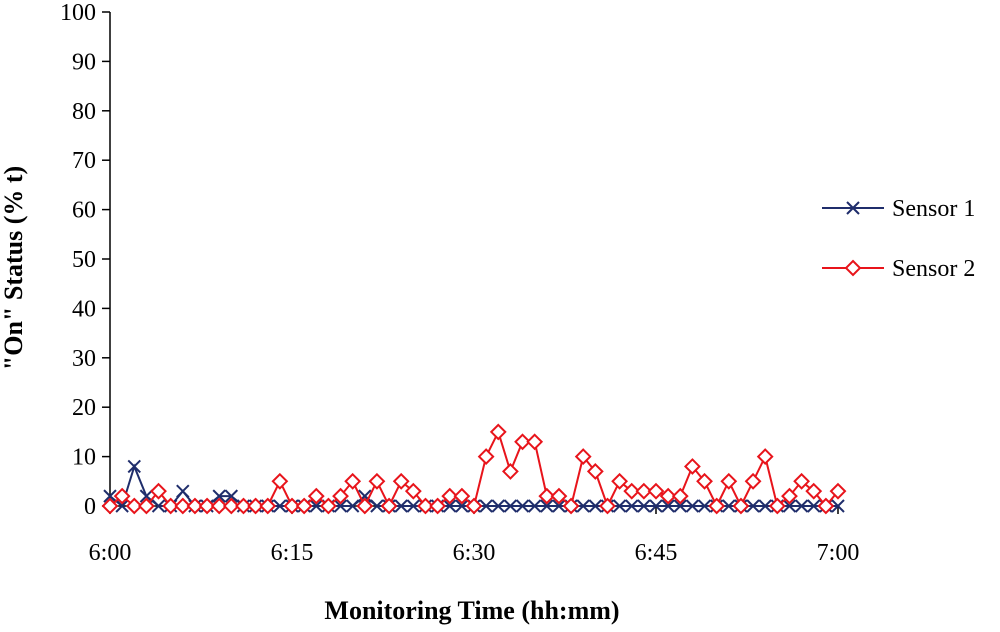 The height and width of the screenshot is (632, 1000). Describe the element at coordinates (84, 359) in the screenshot. I see `y-tick-label: 30` at that location.